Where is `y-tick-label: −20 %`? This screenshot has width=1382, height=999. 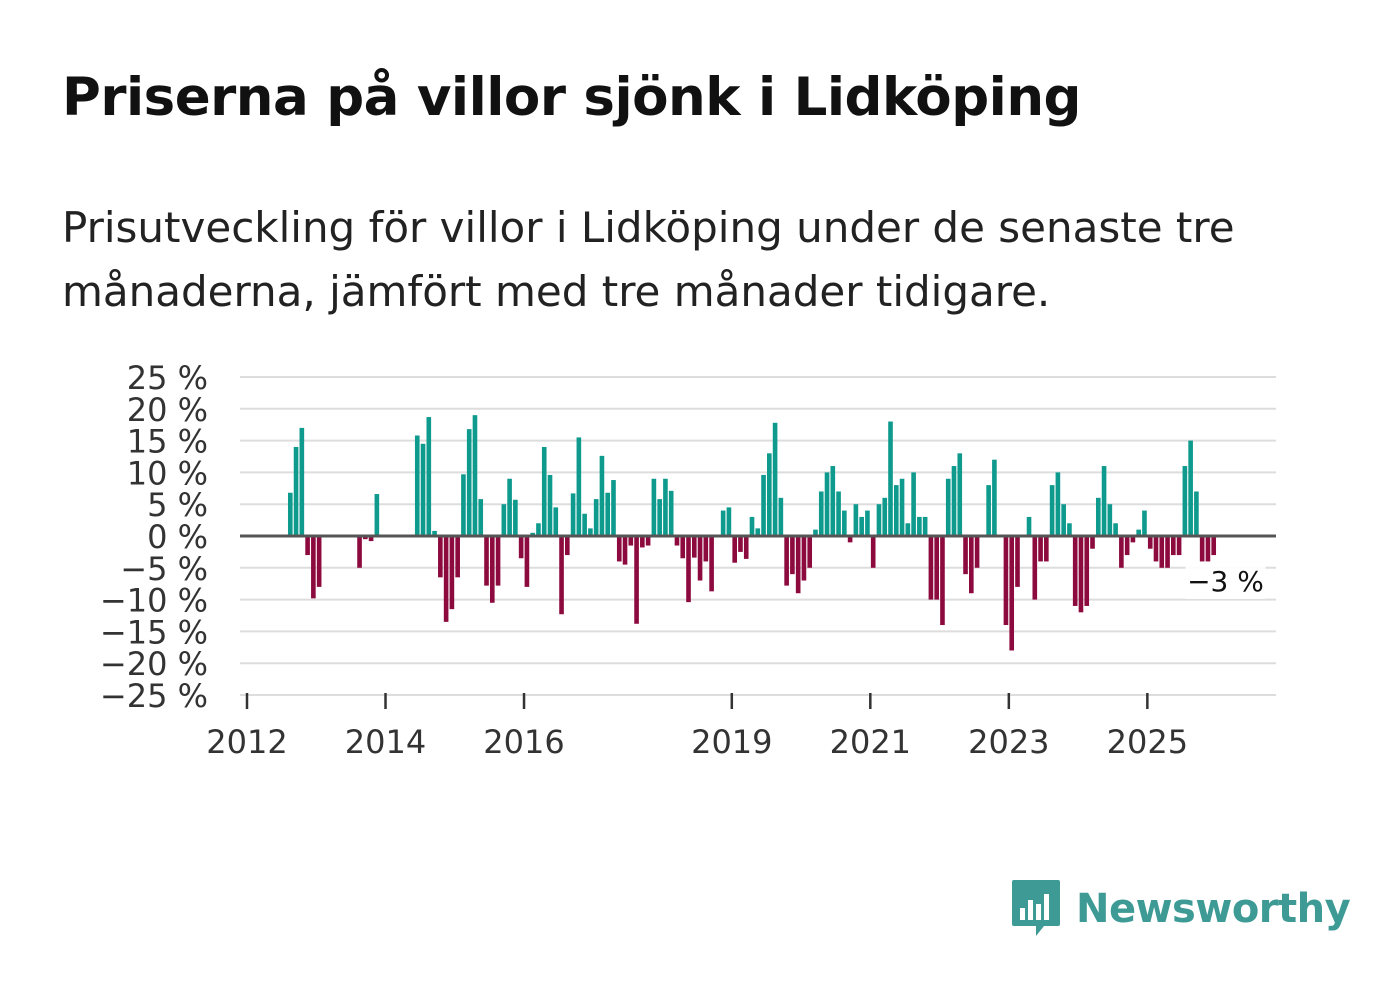 y-tick-label: −20 % is located at coordinates (154, 664).